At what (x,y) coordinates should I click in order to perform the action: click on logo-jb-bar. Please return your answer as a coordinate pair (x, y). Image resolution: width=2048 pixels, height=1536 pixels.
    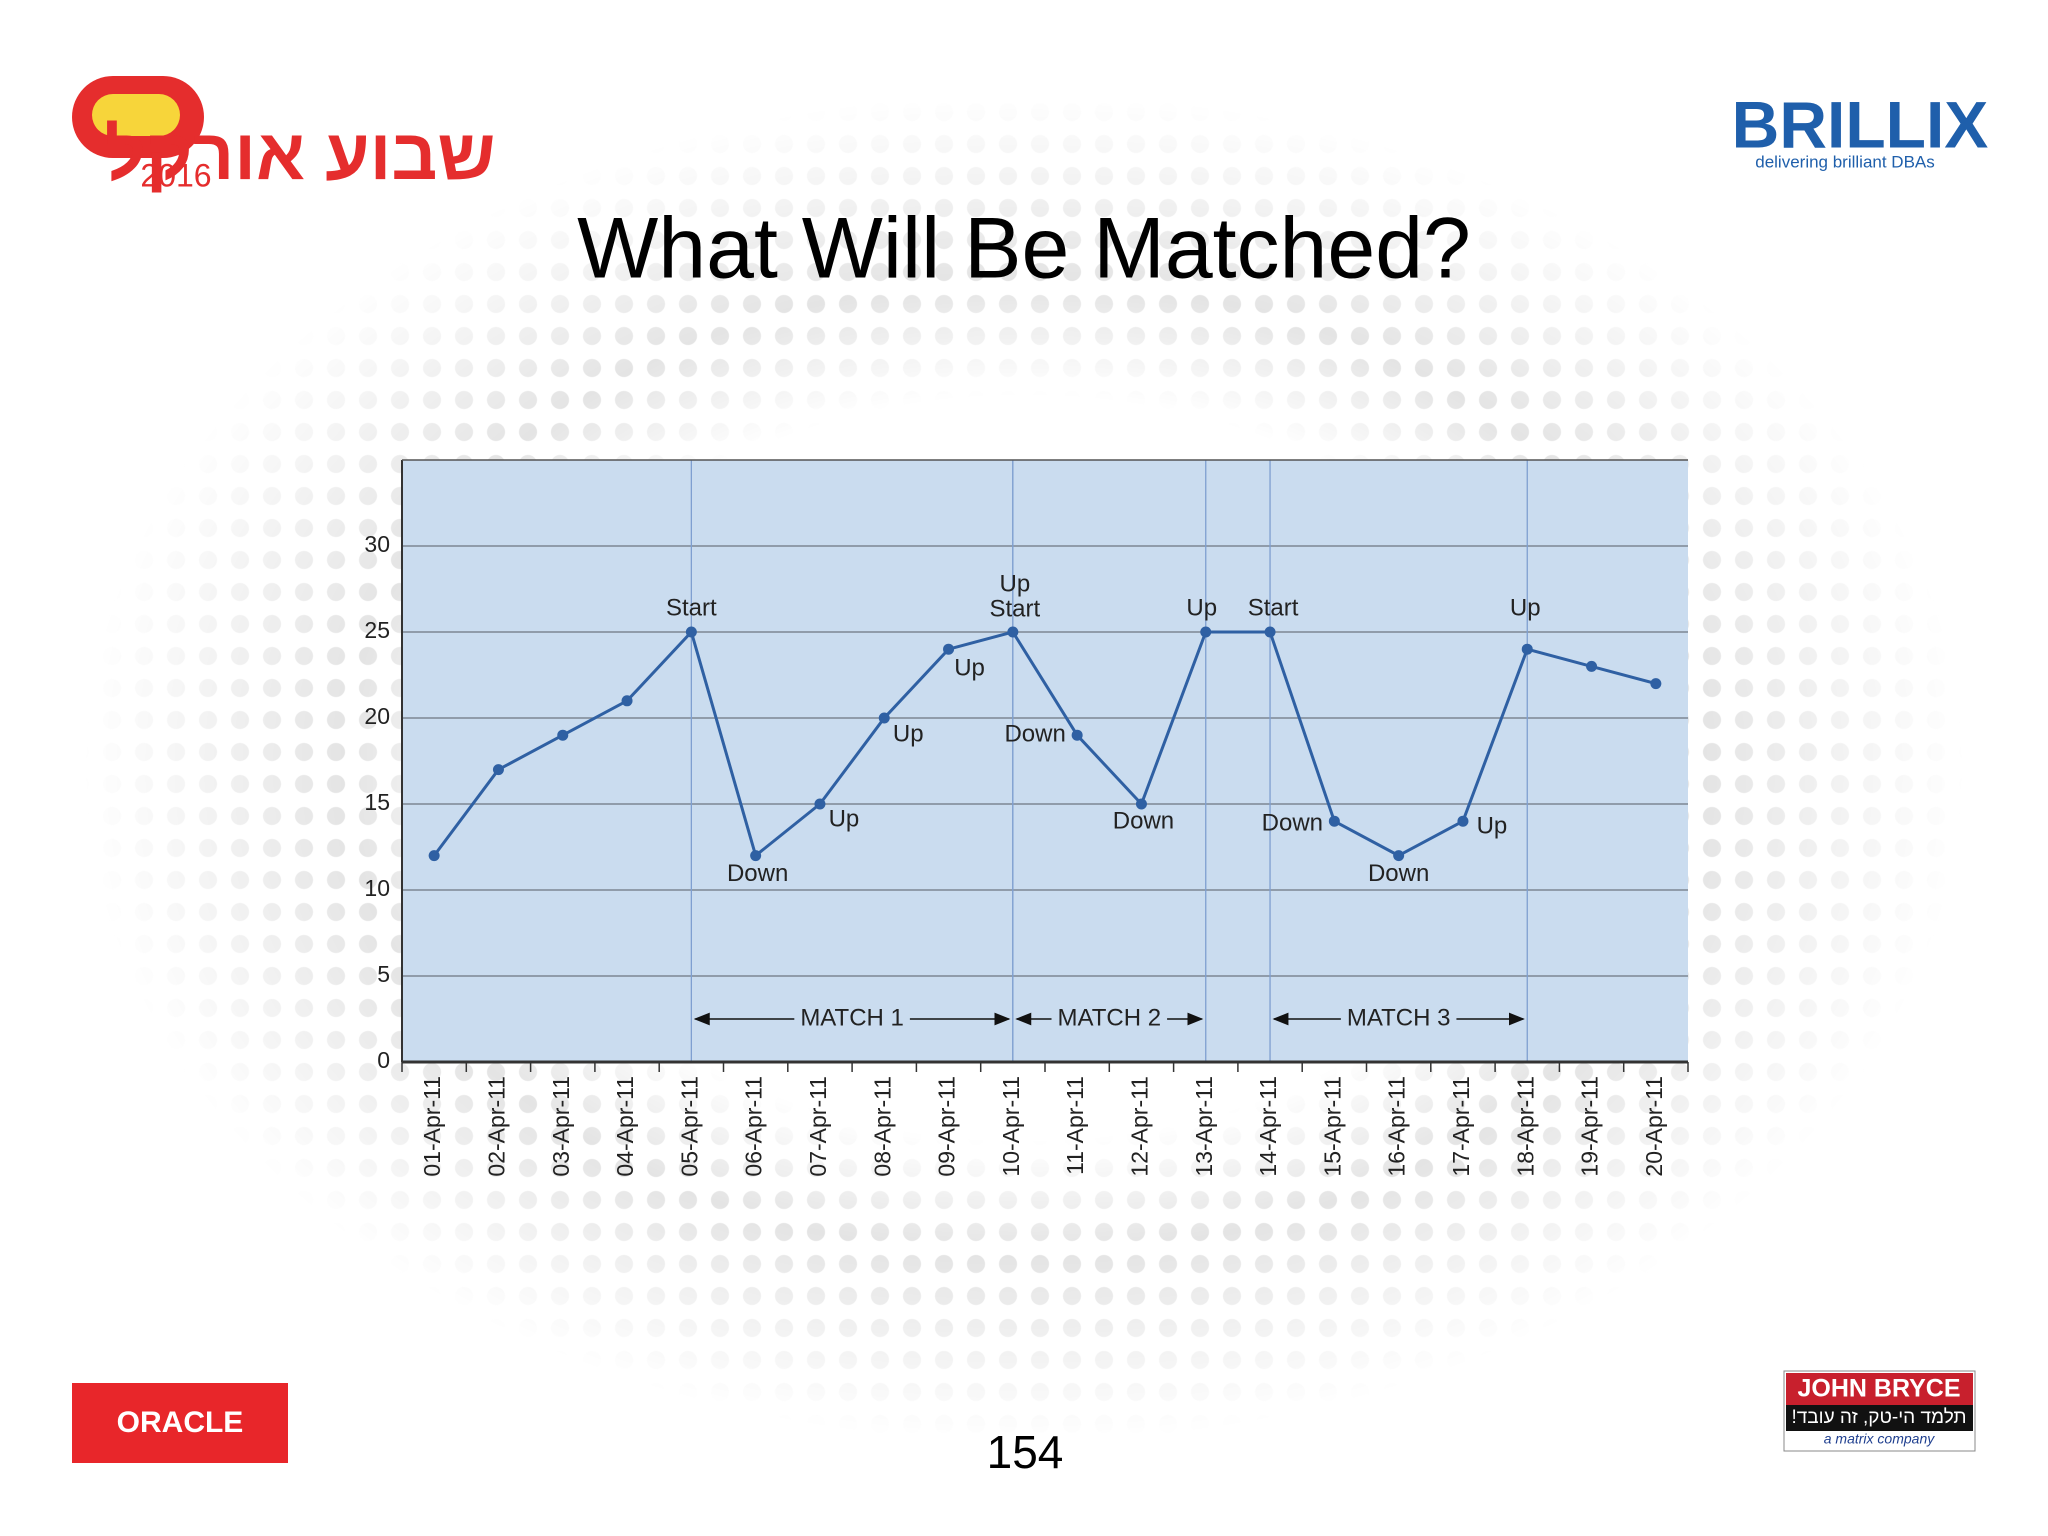
    Looking at the image, I should click on (1879, 1389).